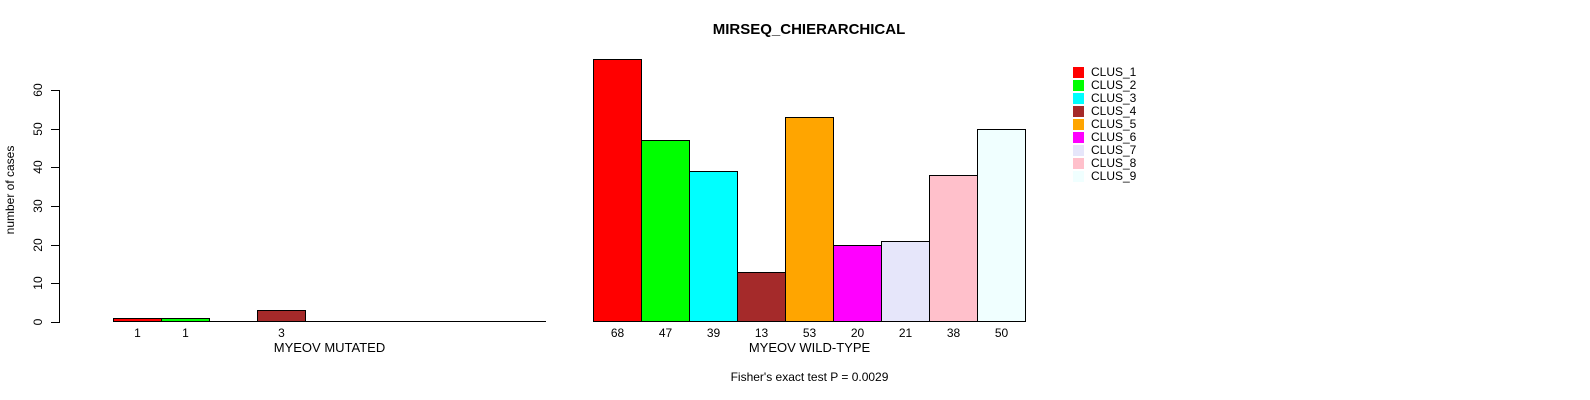  What do you see at coordinates (137, 320) in the screenshot?
I see `bar-CLUS_1-mutated` at bounding box center [137, 320].